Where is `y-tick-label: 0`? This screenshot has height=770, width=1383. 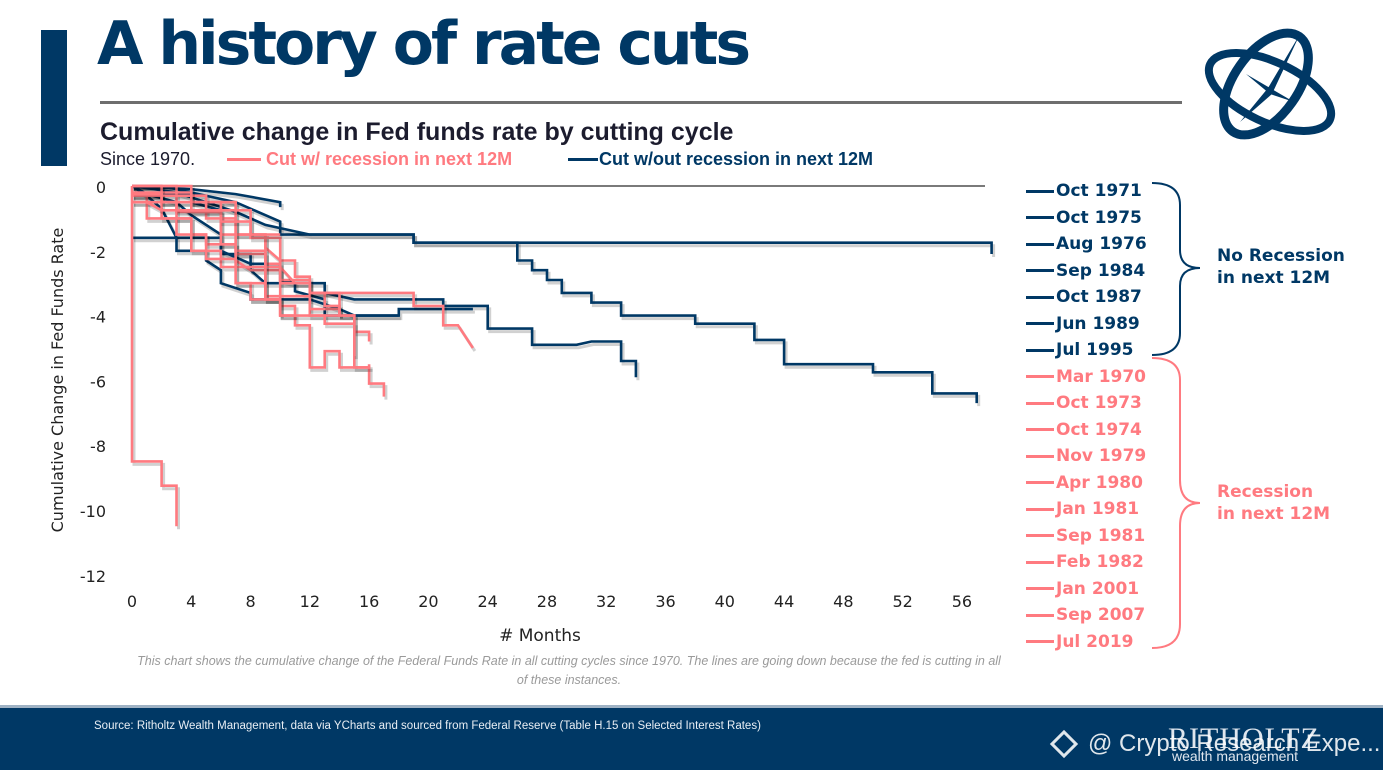 y-tick-label: 0 is located at coordinates (101, 187).